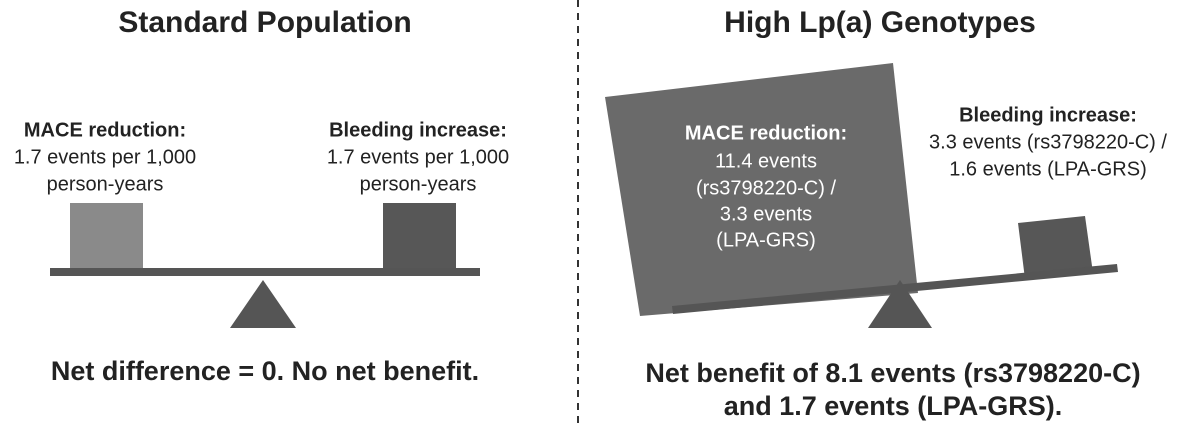 Image resolution: width=1196 pixels, height=423 pixels. Describe the element at coordinates (893, 406) in the screenshot. I see `footer: and 1.7 events (LPA-GRS).` at that location.